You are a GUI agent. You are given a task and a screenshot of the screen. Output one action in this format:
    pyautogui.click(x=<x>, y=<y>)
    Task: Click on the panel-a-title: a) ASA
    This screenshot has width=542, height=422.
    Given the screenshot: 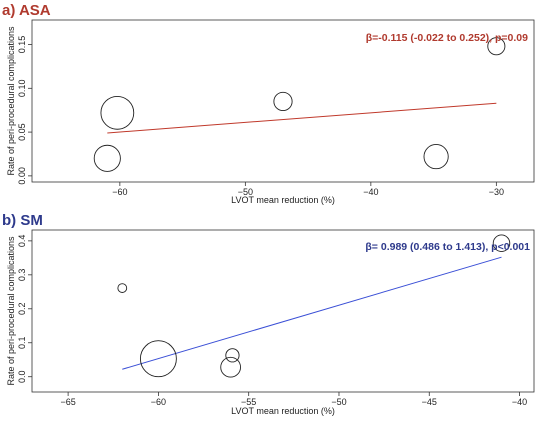 What is the action you would take?
    pyautogui.click(x=26, y=10)
    